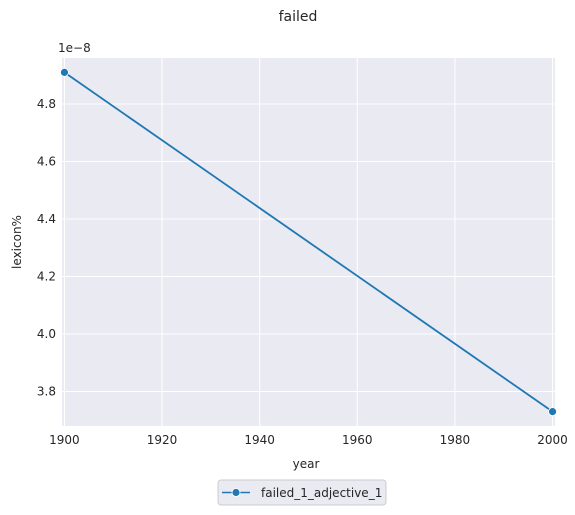 This screenshot has width=575, height=515. I want to click on y-tick-label: 4.4, so click(46, 219).